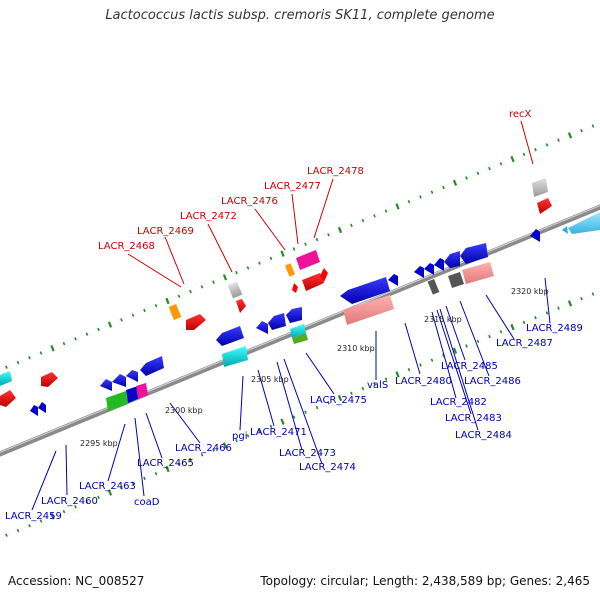  What do you see at coordinates (165, 231) in the screenshot?
I see `gene-label: LACR_2469` at bounding box center [165, 231].